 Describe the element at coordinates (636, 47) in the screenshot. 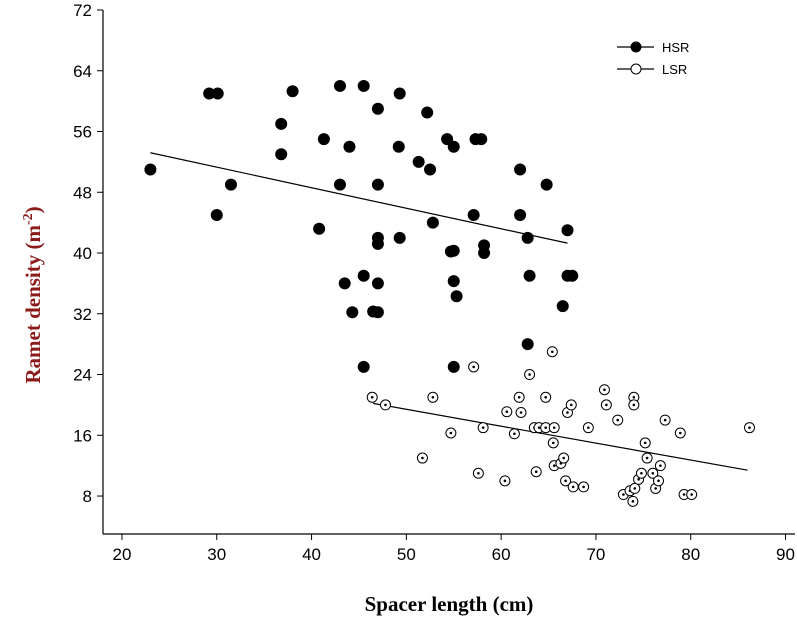

I see `legend-marker-hsr` at that location.